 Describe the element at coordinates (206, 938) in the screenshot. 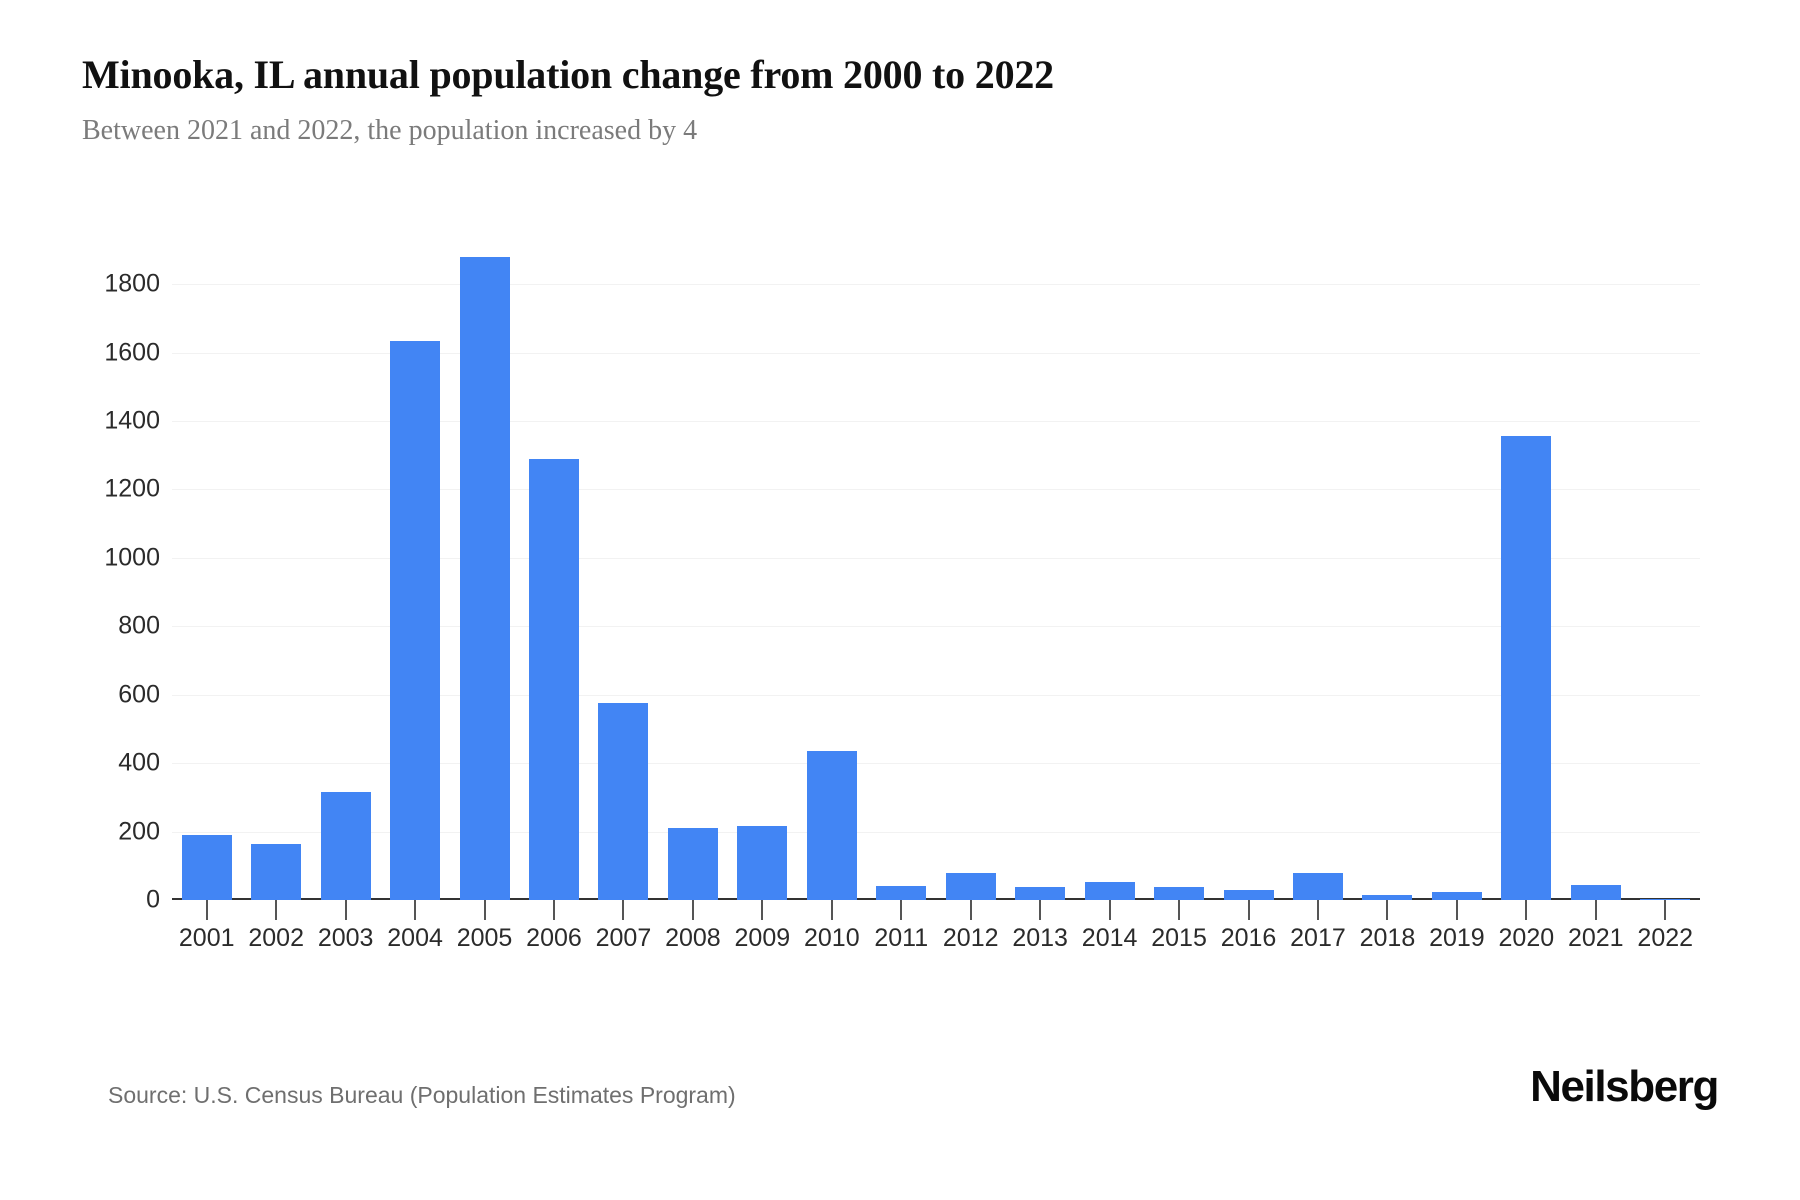

I see `x-tick-label: 2001` at that location.